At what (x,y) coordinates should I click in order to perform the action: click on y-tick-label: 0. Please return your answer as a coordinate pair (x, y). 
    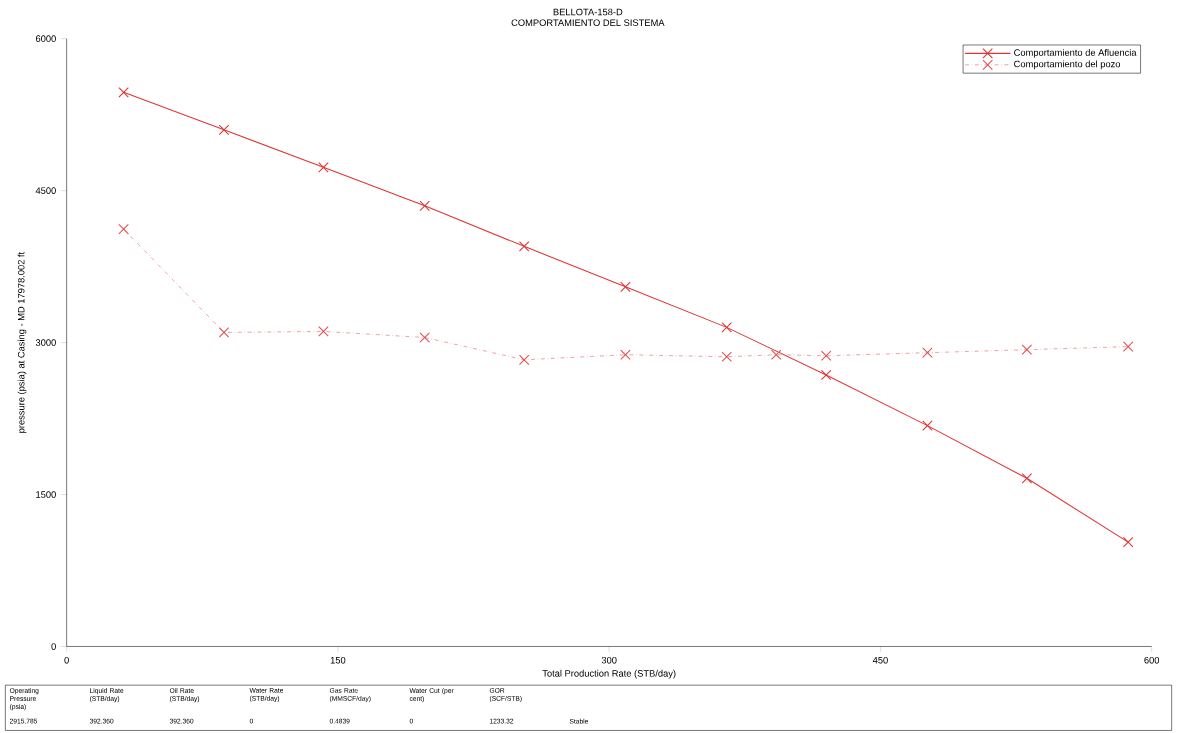
    Looking at the image, I should click on (53, 646).